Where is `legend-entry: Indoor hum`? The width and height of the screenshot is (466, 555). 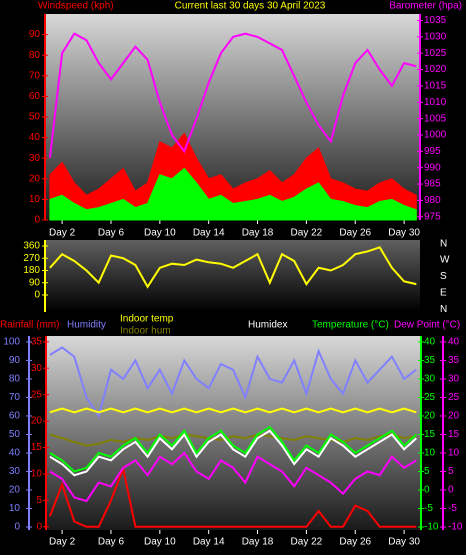
legend-entry: Indoor hum is located at coordinates (145, 331).